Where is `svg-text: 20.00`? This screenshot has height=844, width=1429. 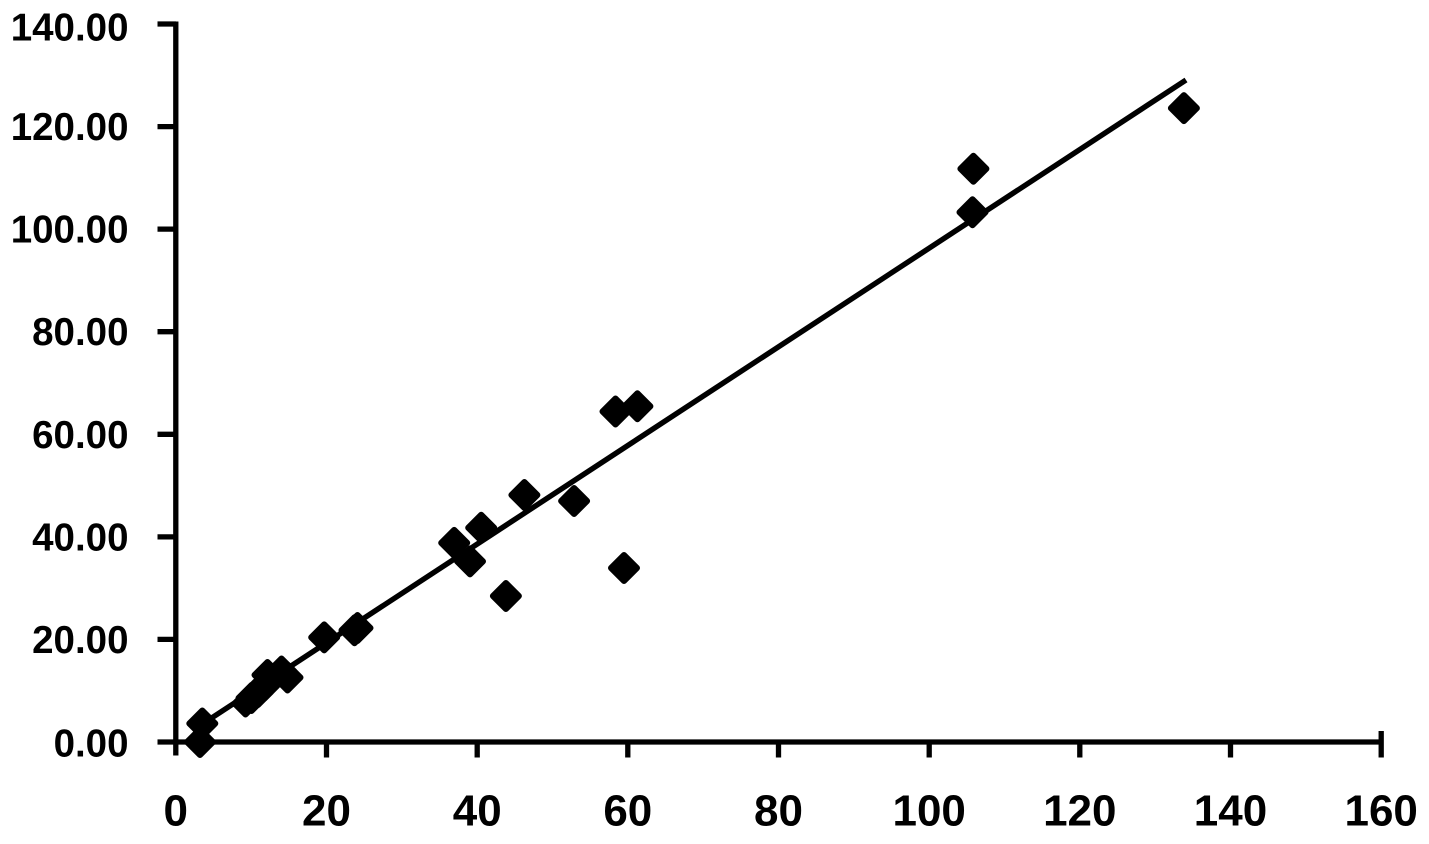
svg-text: 20.00 is located at coordinates (80, 640).